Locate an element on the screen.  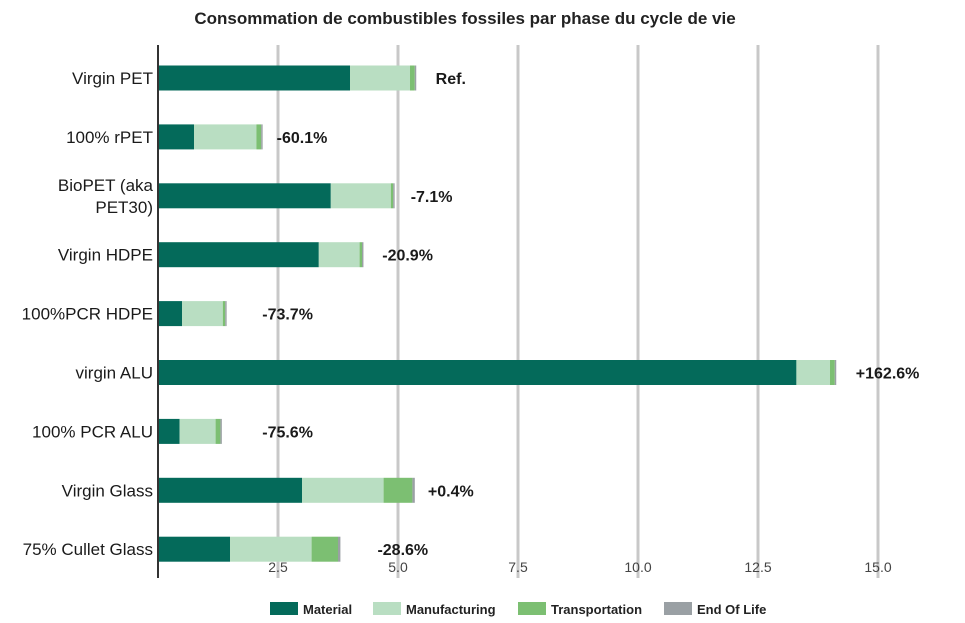
legend-swatch-material is located at coordinates (284, 608).